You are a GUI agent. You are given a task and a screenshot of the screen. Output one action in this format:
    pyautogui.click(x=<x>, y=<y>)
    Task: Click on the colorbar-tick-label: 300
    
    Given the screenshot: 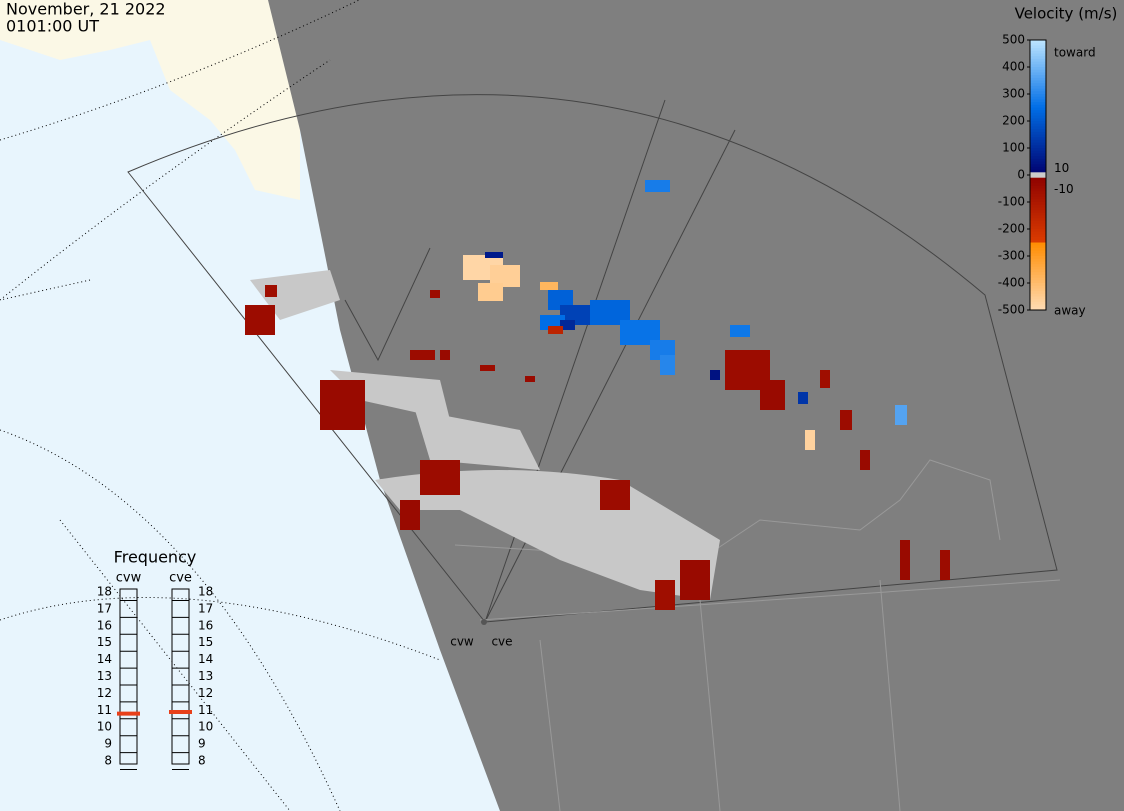 What is the action you would take?
    pyautogui.click(x=1013, y=94)
    